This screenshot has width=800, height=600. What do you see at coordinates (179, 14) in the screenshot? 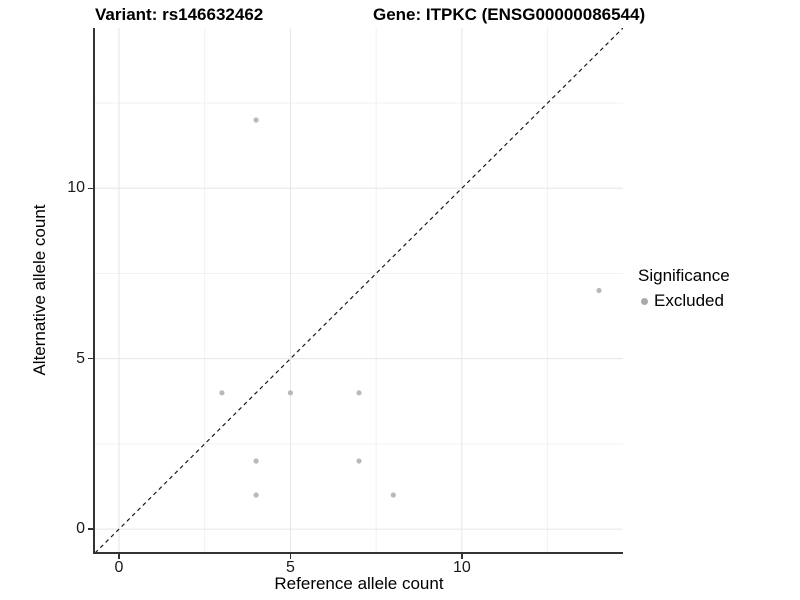
I see `variant-title: Variant: rs146632462` at bounding box center [179, 14].